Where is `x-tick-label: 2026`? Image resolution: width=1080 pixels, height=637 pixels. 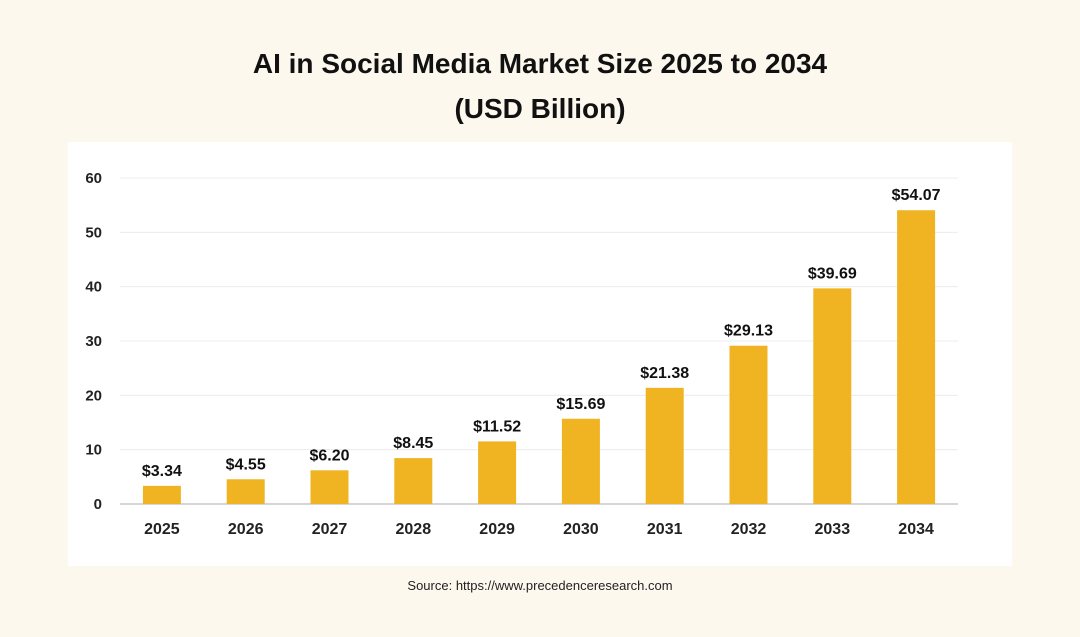 x-tick-label: 2026 is located at coordinates (246, 529).